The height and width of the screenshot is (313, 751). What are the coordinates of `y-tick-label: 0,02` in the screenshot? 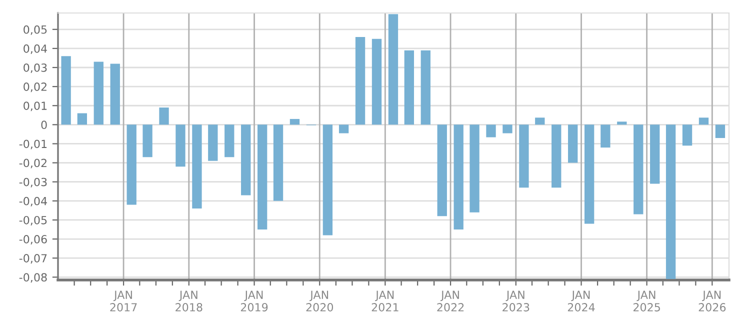 It's located at (35, 87).